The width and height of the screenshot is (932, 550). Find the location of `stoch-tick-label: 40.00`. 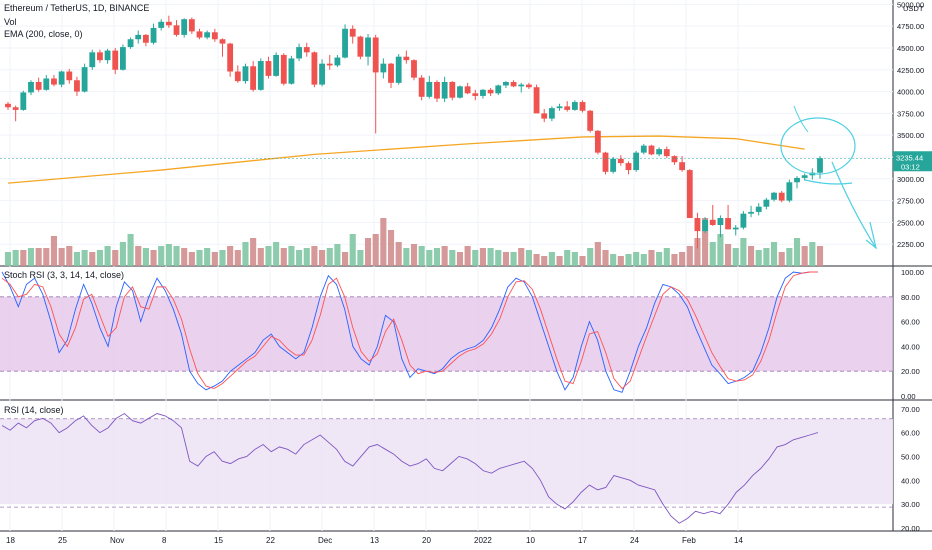

stoch-tick-label: 40.00 is located at coordinates (910, 346).